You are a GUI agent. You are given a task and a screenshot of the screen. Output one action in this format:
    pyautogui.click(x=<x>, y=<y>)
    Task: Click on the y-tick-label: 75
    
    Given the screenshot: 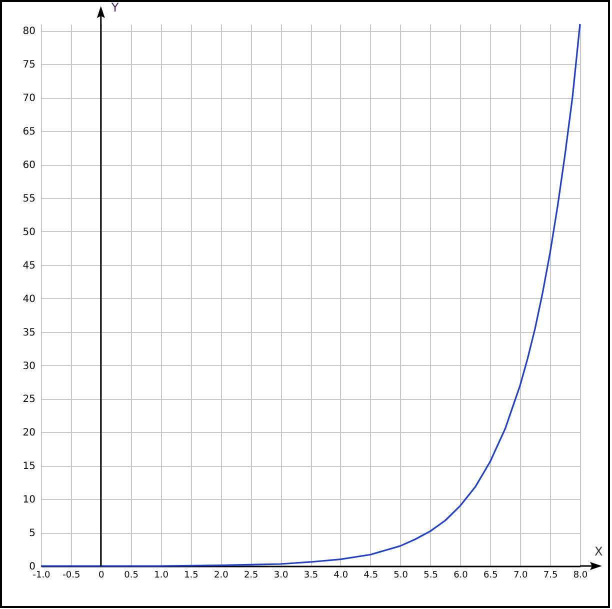 What is the action you would take?
    pyautogui.click(x=29, y=65)
    